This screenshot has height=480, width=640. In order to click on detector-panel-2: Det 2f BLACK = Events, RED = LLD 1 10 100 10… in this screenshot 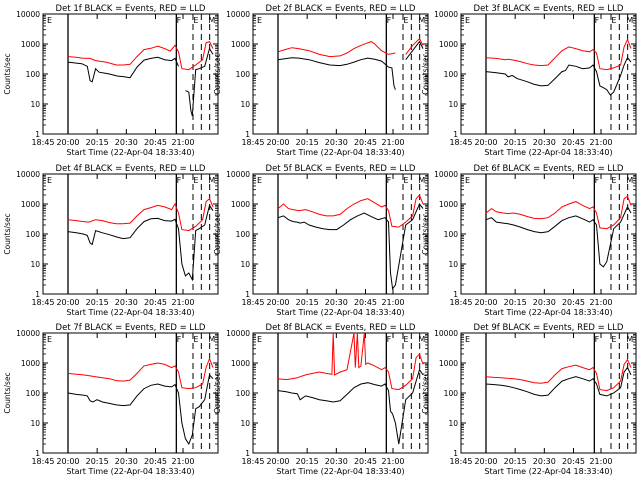, I will do `click(321, 80)`.